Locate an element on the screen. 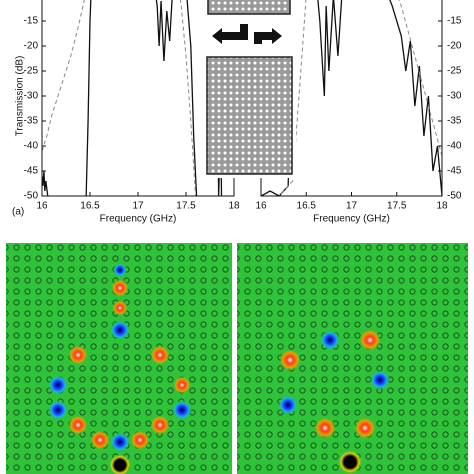 This screenshot has width=474, height=474. simulated-line is located at coordinates (119, 98).